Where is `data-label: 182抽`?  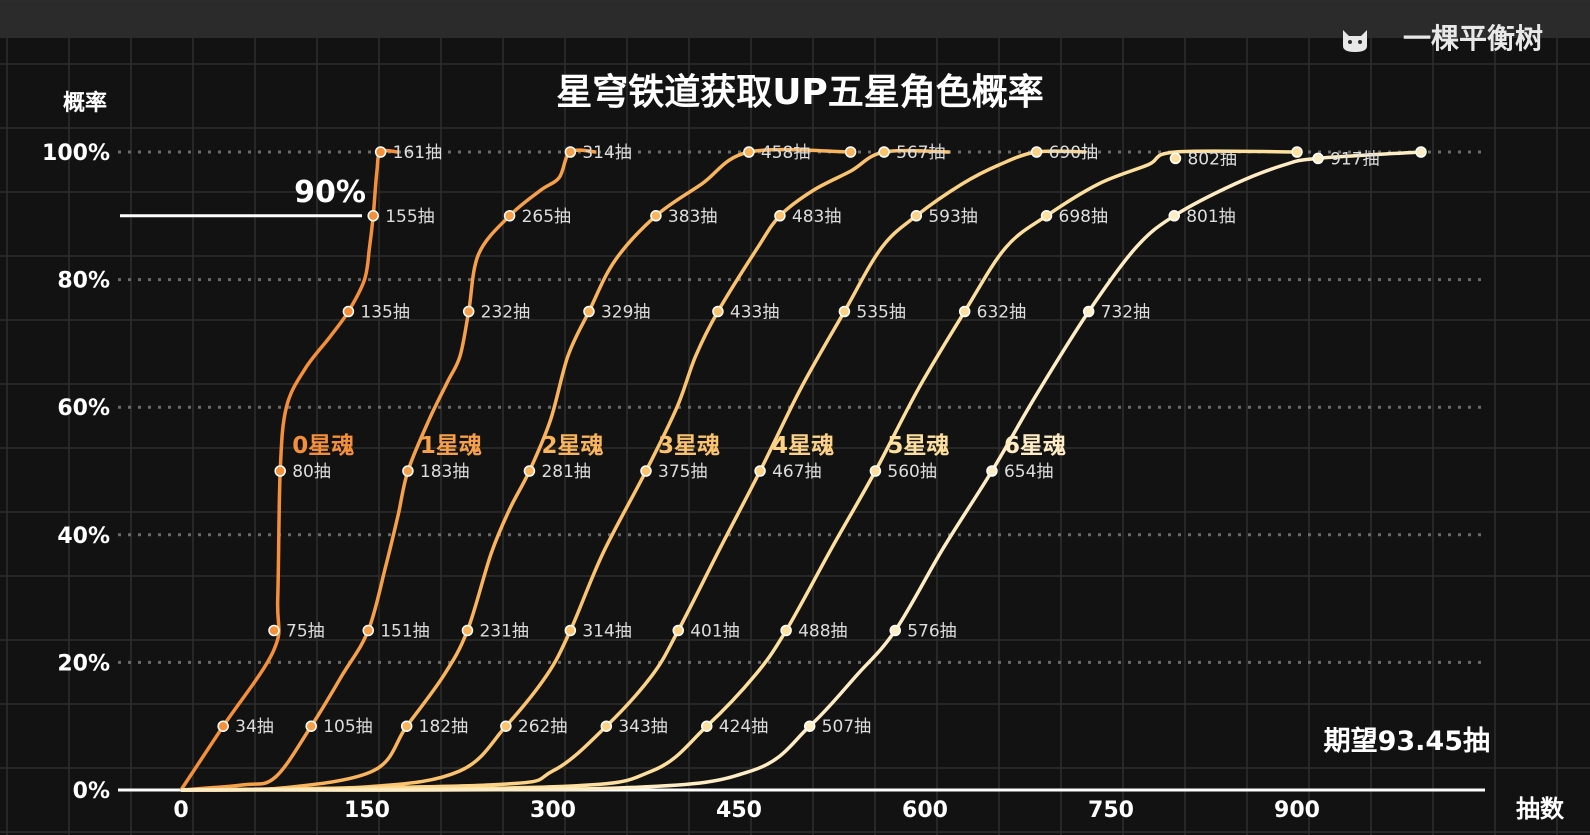
data-label: 182抽 is located at coordinates (443, 727).